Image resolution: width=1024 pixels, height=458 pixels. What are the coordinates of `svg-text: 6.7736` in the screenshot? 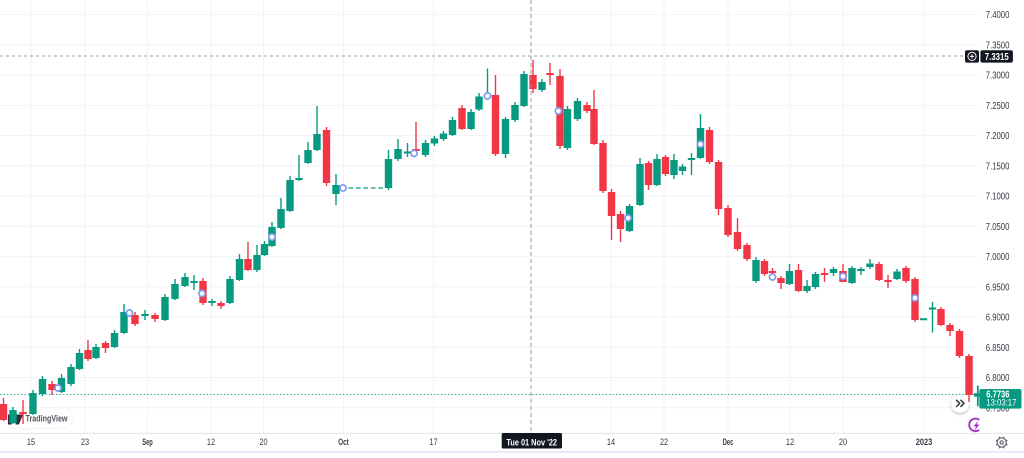 It's located at (998, 395).